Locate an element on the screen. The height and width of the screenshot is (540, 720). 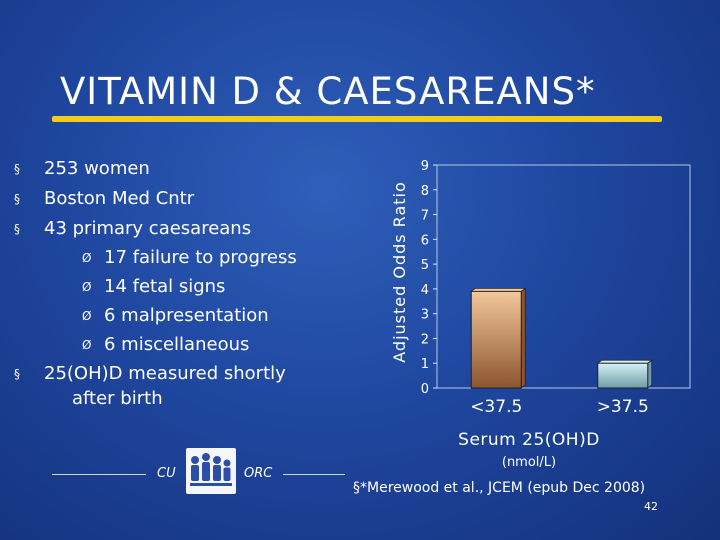
logo-right-text: ORC is located at coordinates (258, 473).